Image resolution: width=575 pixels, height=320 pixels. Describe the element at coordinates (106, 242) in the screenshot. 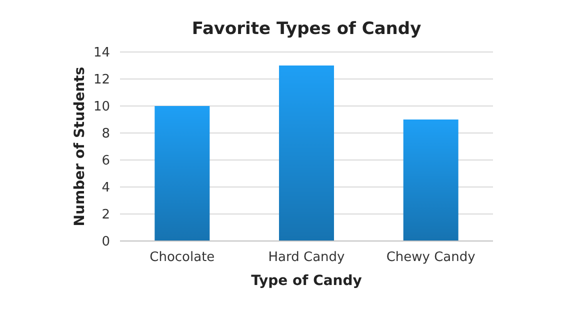

I see `y-tick-label: 0` at that location.